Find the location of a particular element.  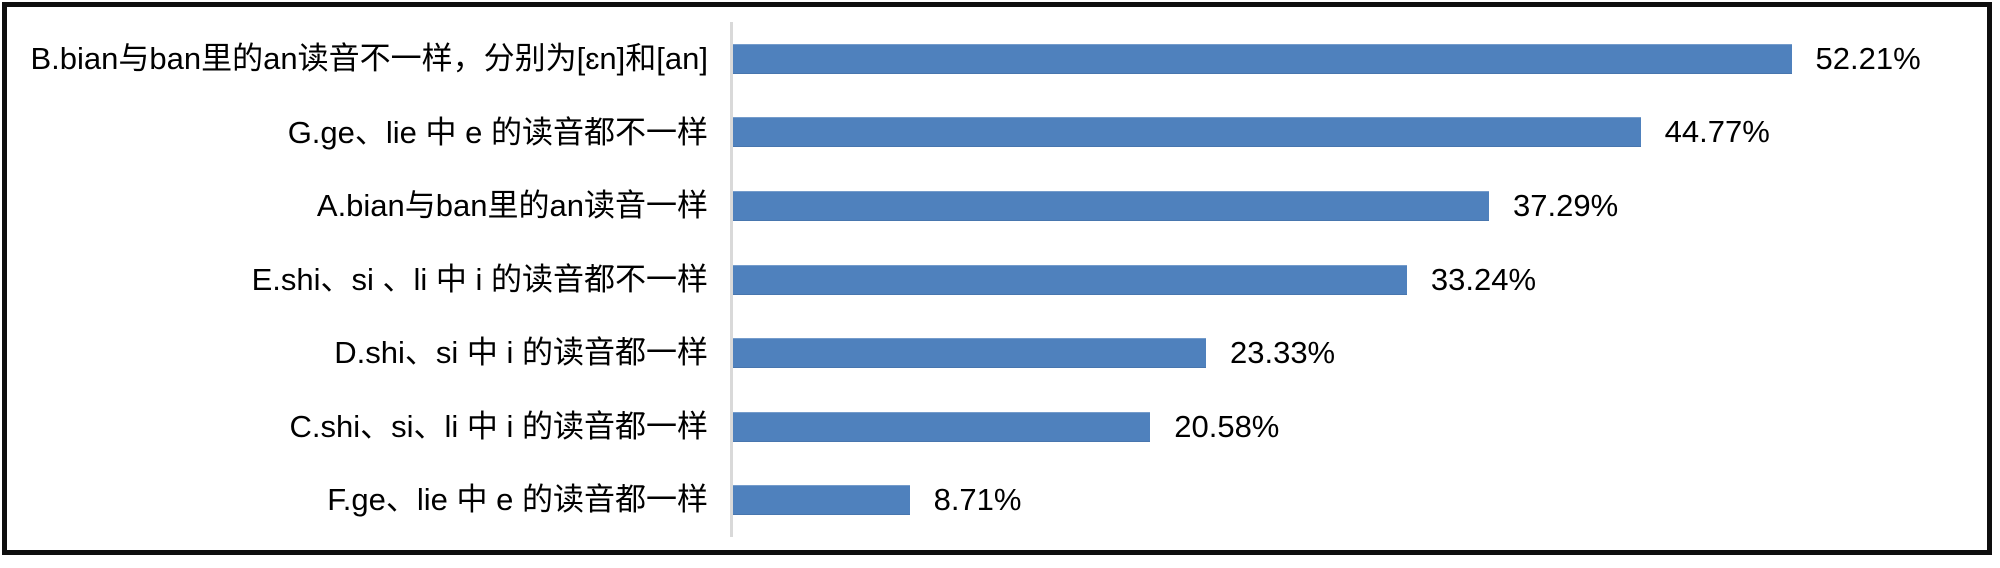

bar-row: B.bian与ban里的an读音不一样，分别为[ɛn]和[an] 52.21% is located at coordinates (995, 59).